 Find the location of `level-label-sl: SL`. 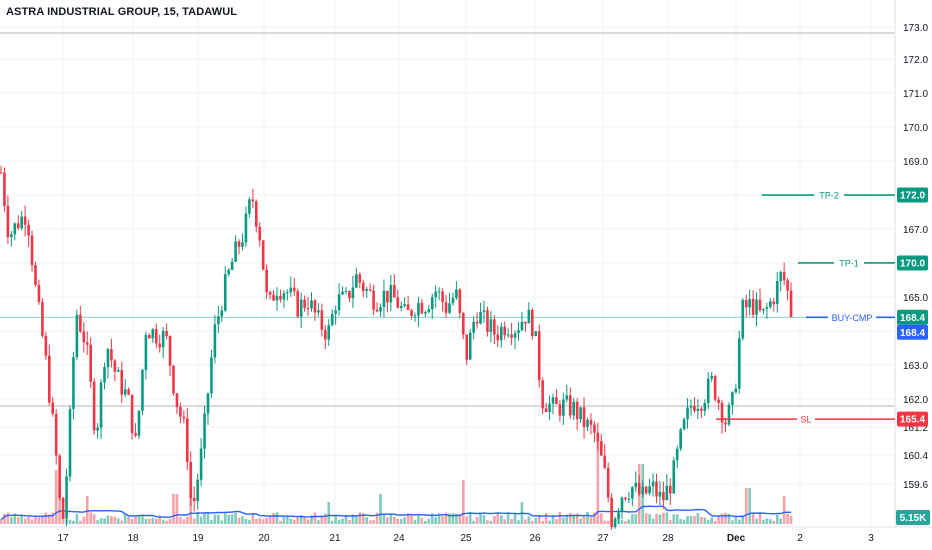

level-label-sl: SL is located at coordinates (805, 420).